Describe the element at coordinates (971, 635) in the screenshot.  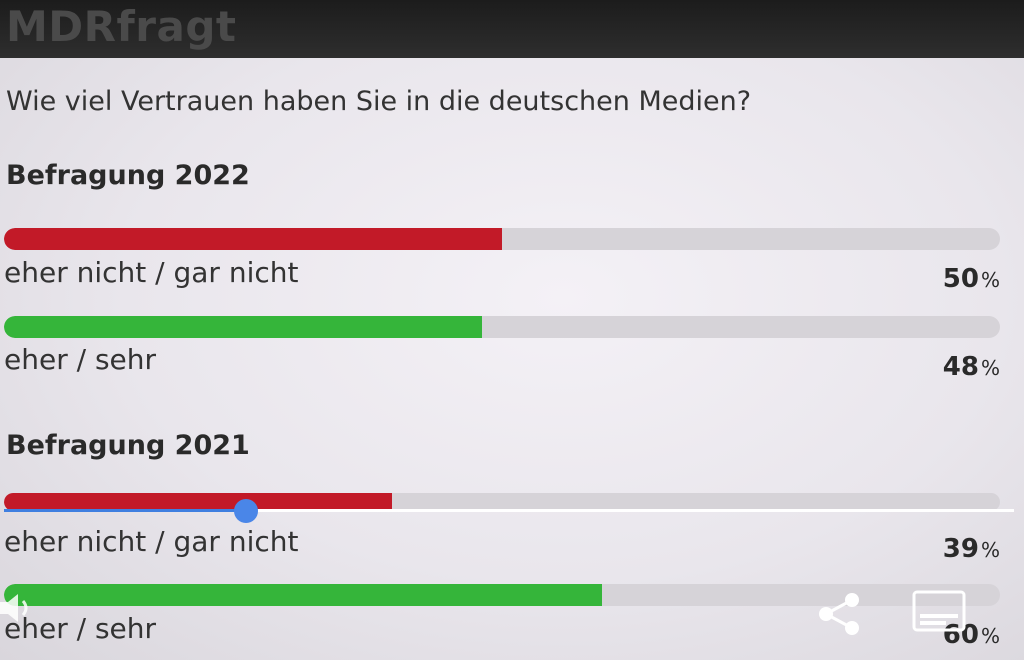
I see `result-percentage: 60%` at that location.